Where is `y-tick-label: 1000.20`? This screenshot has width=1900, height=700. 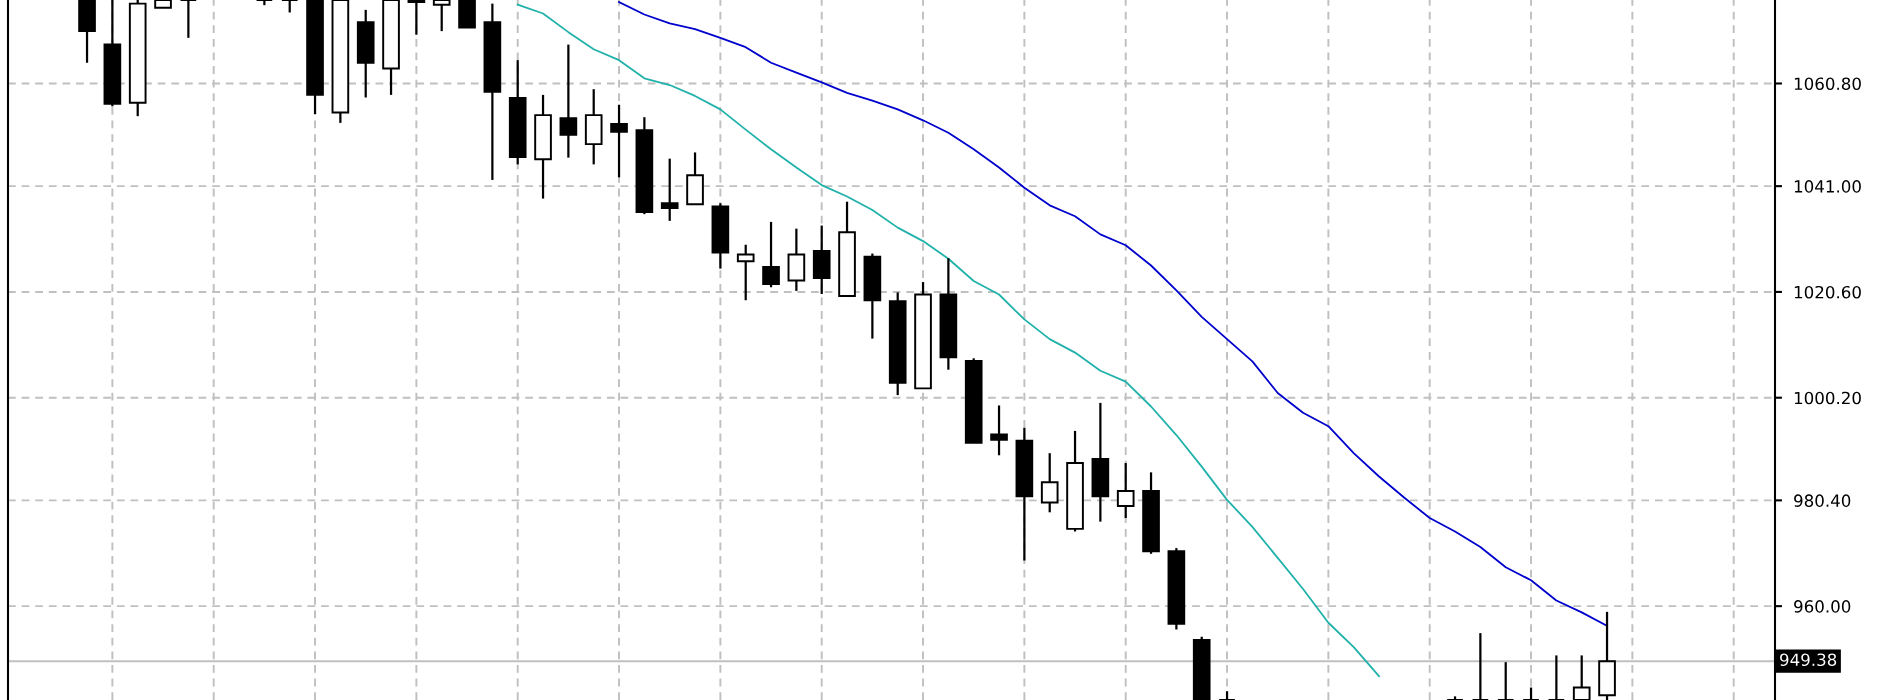 y-tick-label: 1000.20 is located at coordinates (1827, 398).